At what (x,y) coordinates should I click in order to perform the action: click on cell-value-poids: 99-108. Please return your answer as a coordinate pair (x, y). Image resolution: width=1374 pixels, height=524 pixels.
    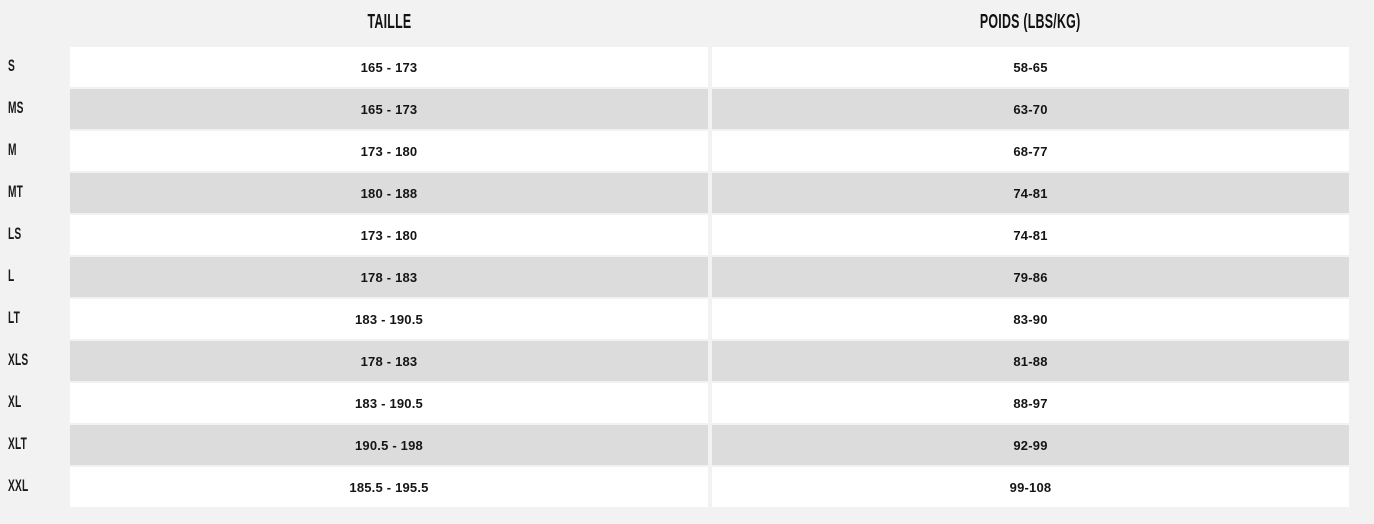
    Looking at the image, I should click on (1030, 487).